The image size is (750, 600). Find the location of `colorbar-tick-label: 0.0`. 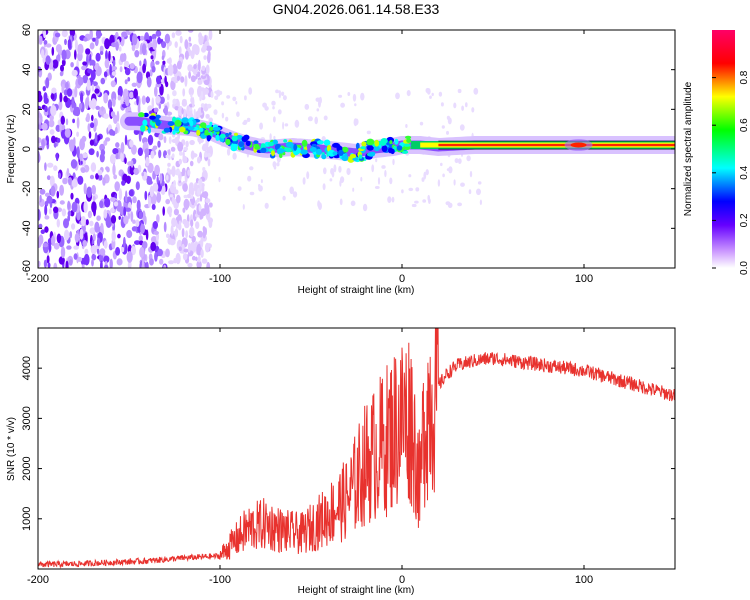

colorbar-tick-label: 0.0 is located at coordinates (744, 268).